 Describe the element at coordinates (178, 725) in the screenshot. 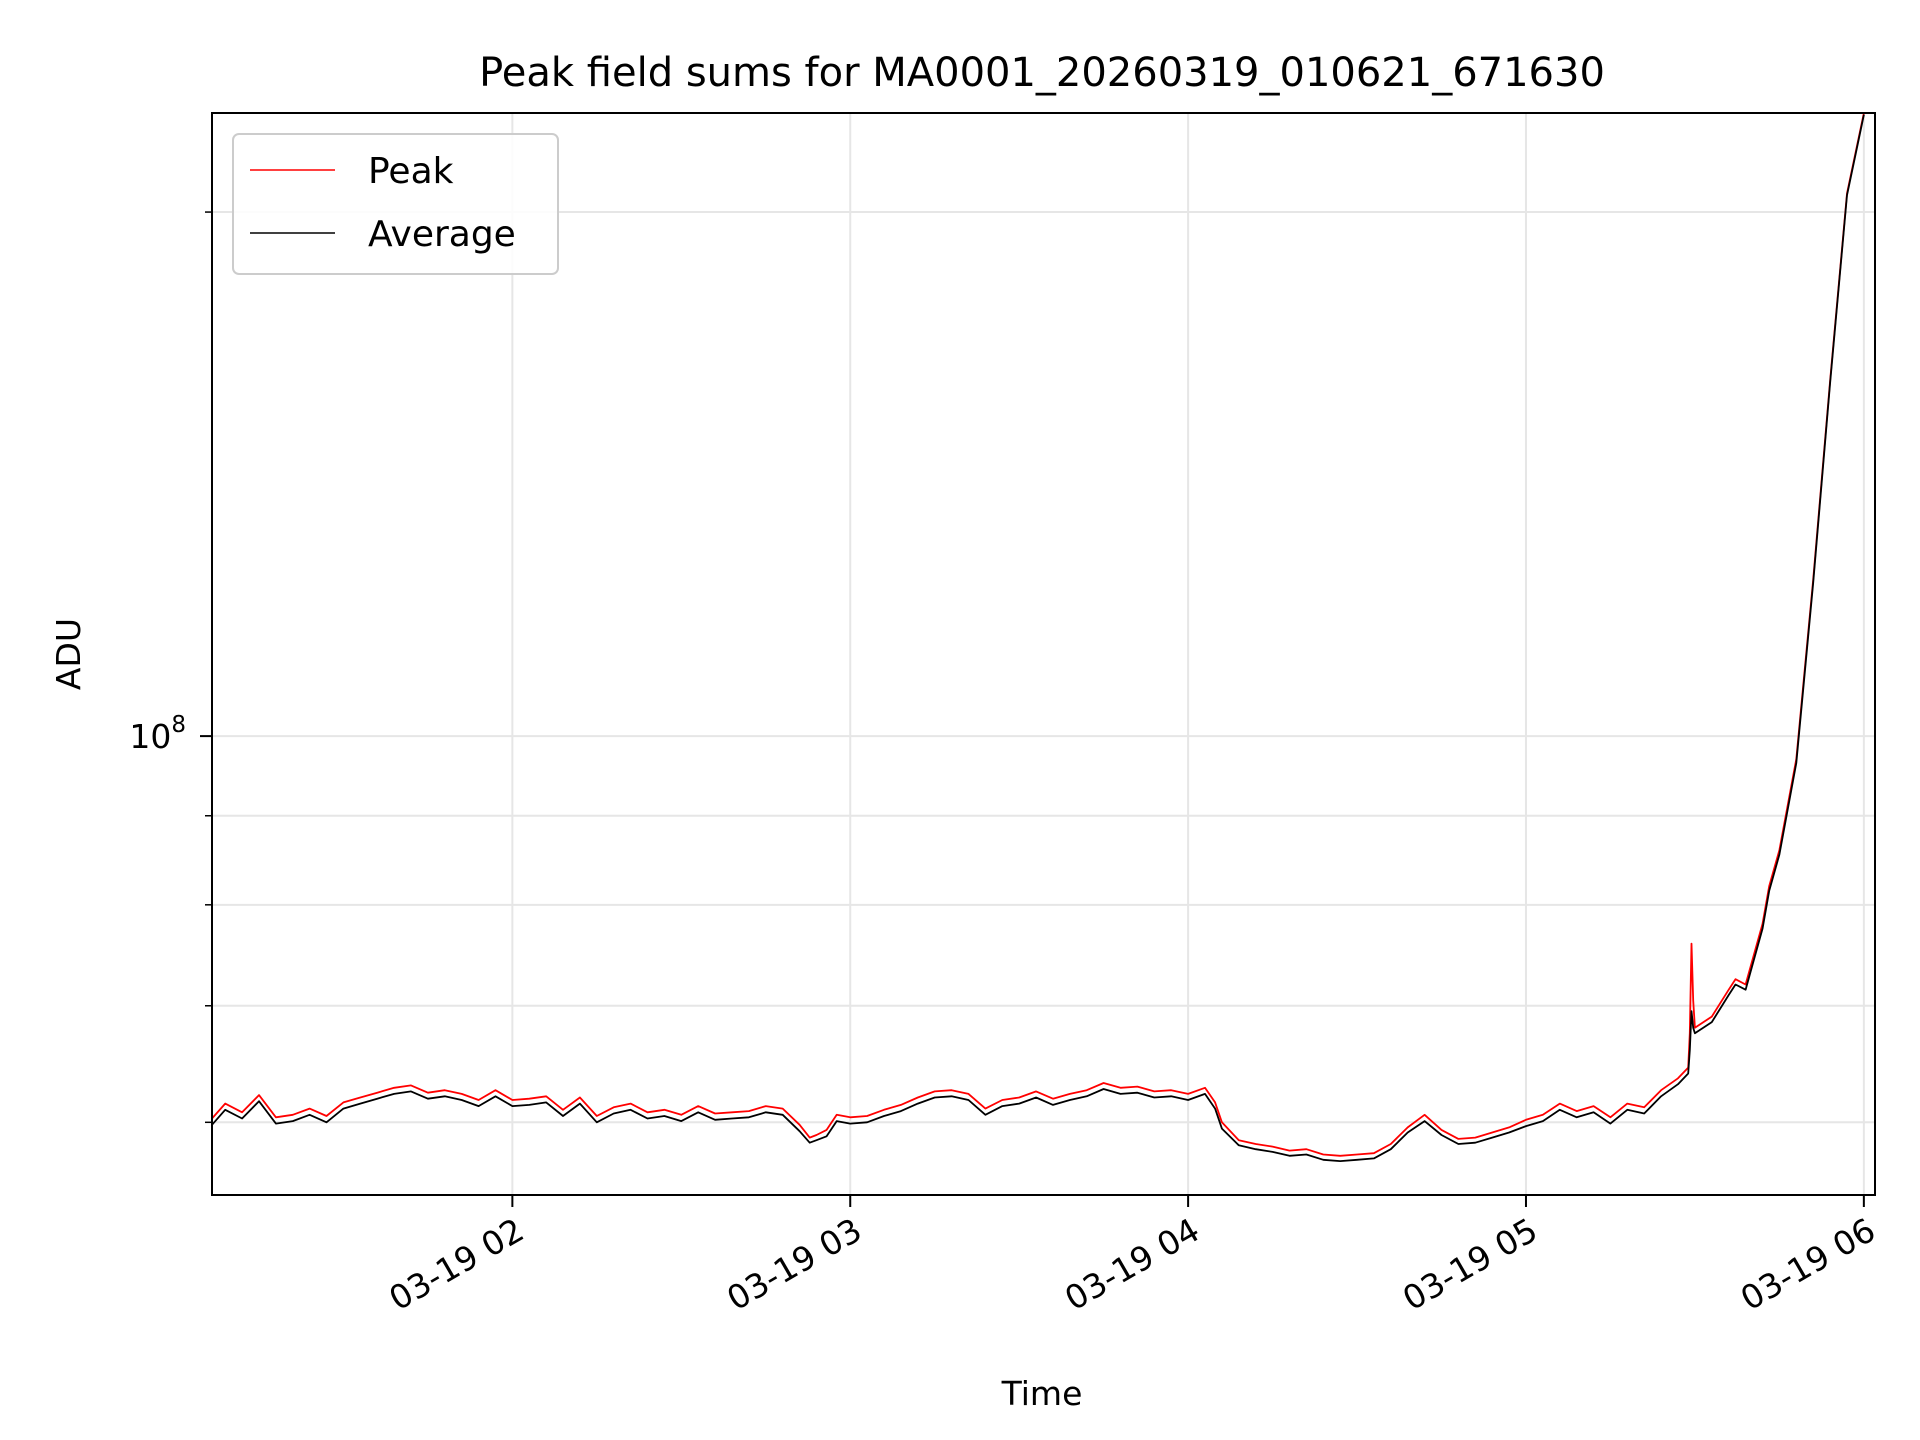

I see `y-tick-label-exponent: 8` at that location.